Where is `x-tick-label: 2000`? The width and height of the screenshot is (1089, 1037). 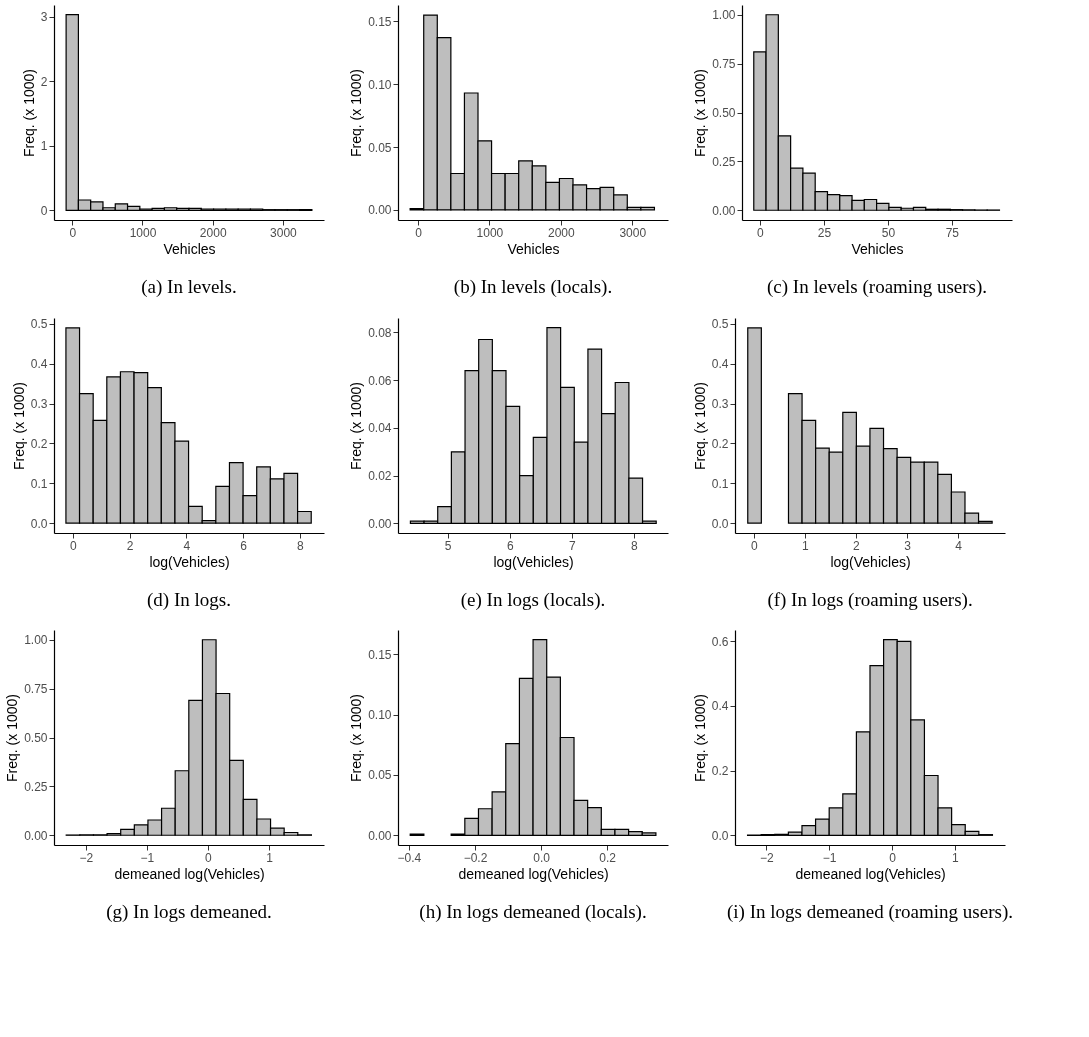
x-tick-label: 2000 is located at coordinates (213, 232).